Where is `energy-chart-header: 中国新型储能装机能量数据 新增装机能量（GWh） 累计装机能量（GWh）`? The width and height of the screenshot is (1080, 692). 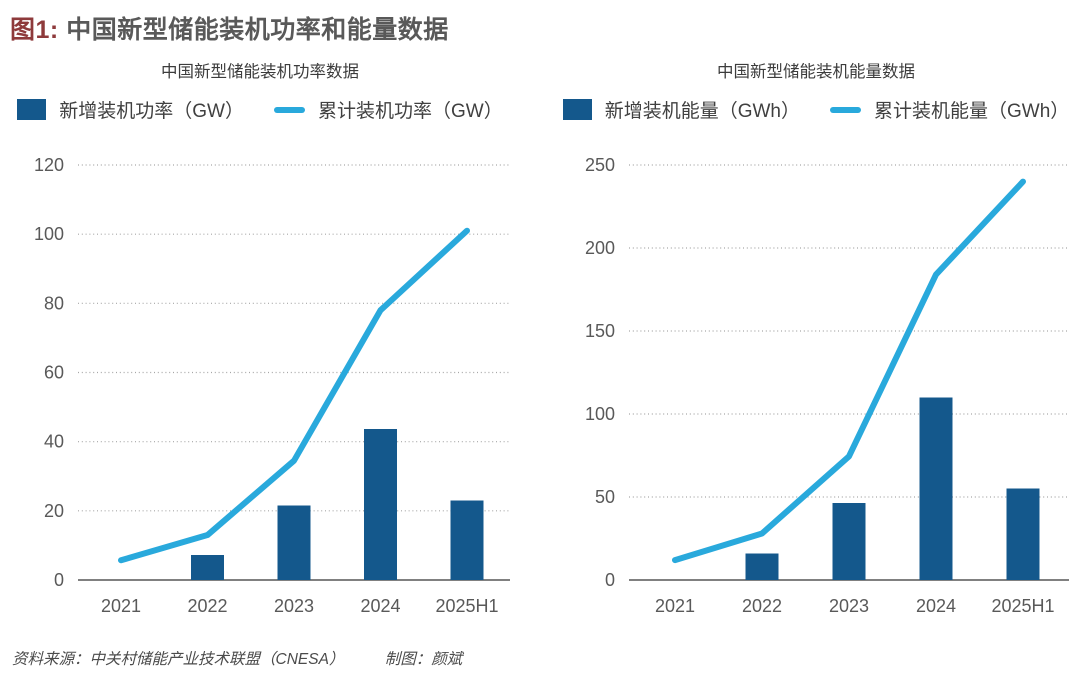
energy-chart-header: 中国新型储能装机能量数据 新增装机能量（GWh） 累计装机能量（GWh） is located at coordinates (816, 90).